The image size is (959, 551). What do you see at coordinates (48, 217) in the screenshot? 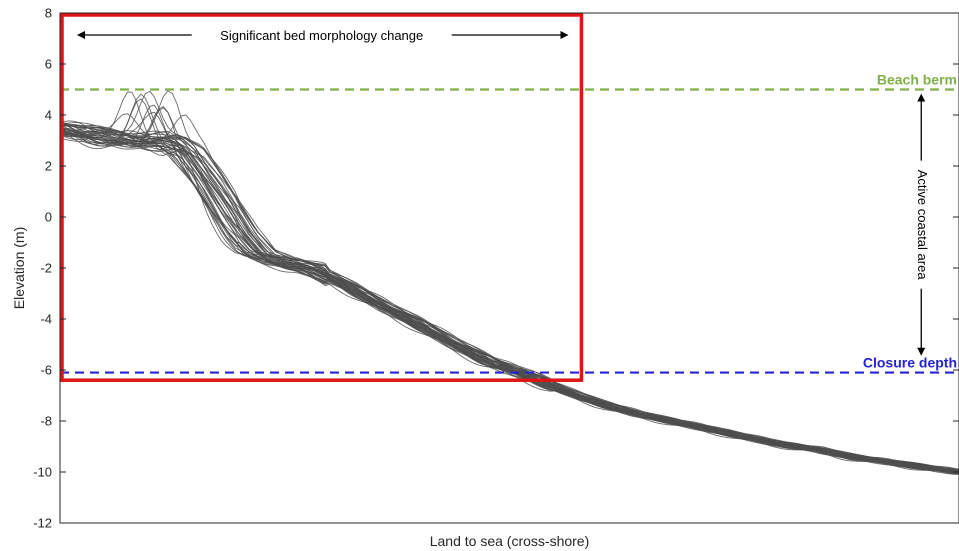
I see `y-tick-label: 0` at bounding box center [48, 217].